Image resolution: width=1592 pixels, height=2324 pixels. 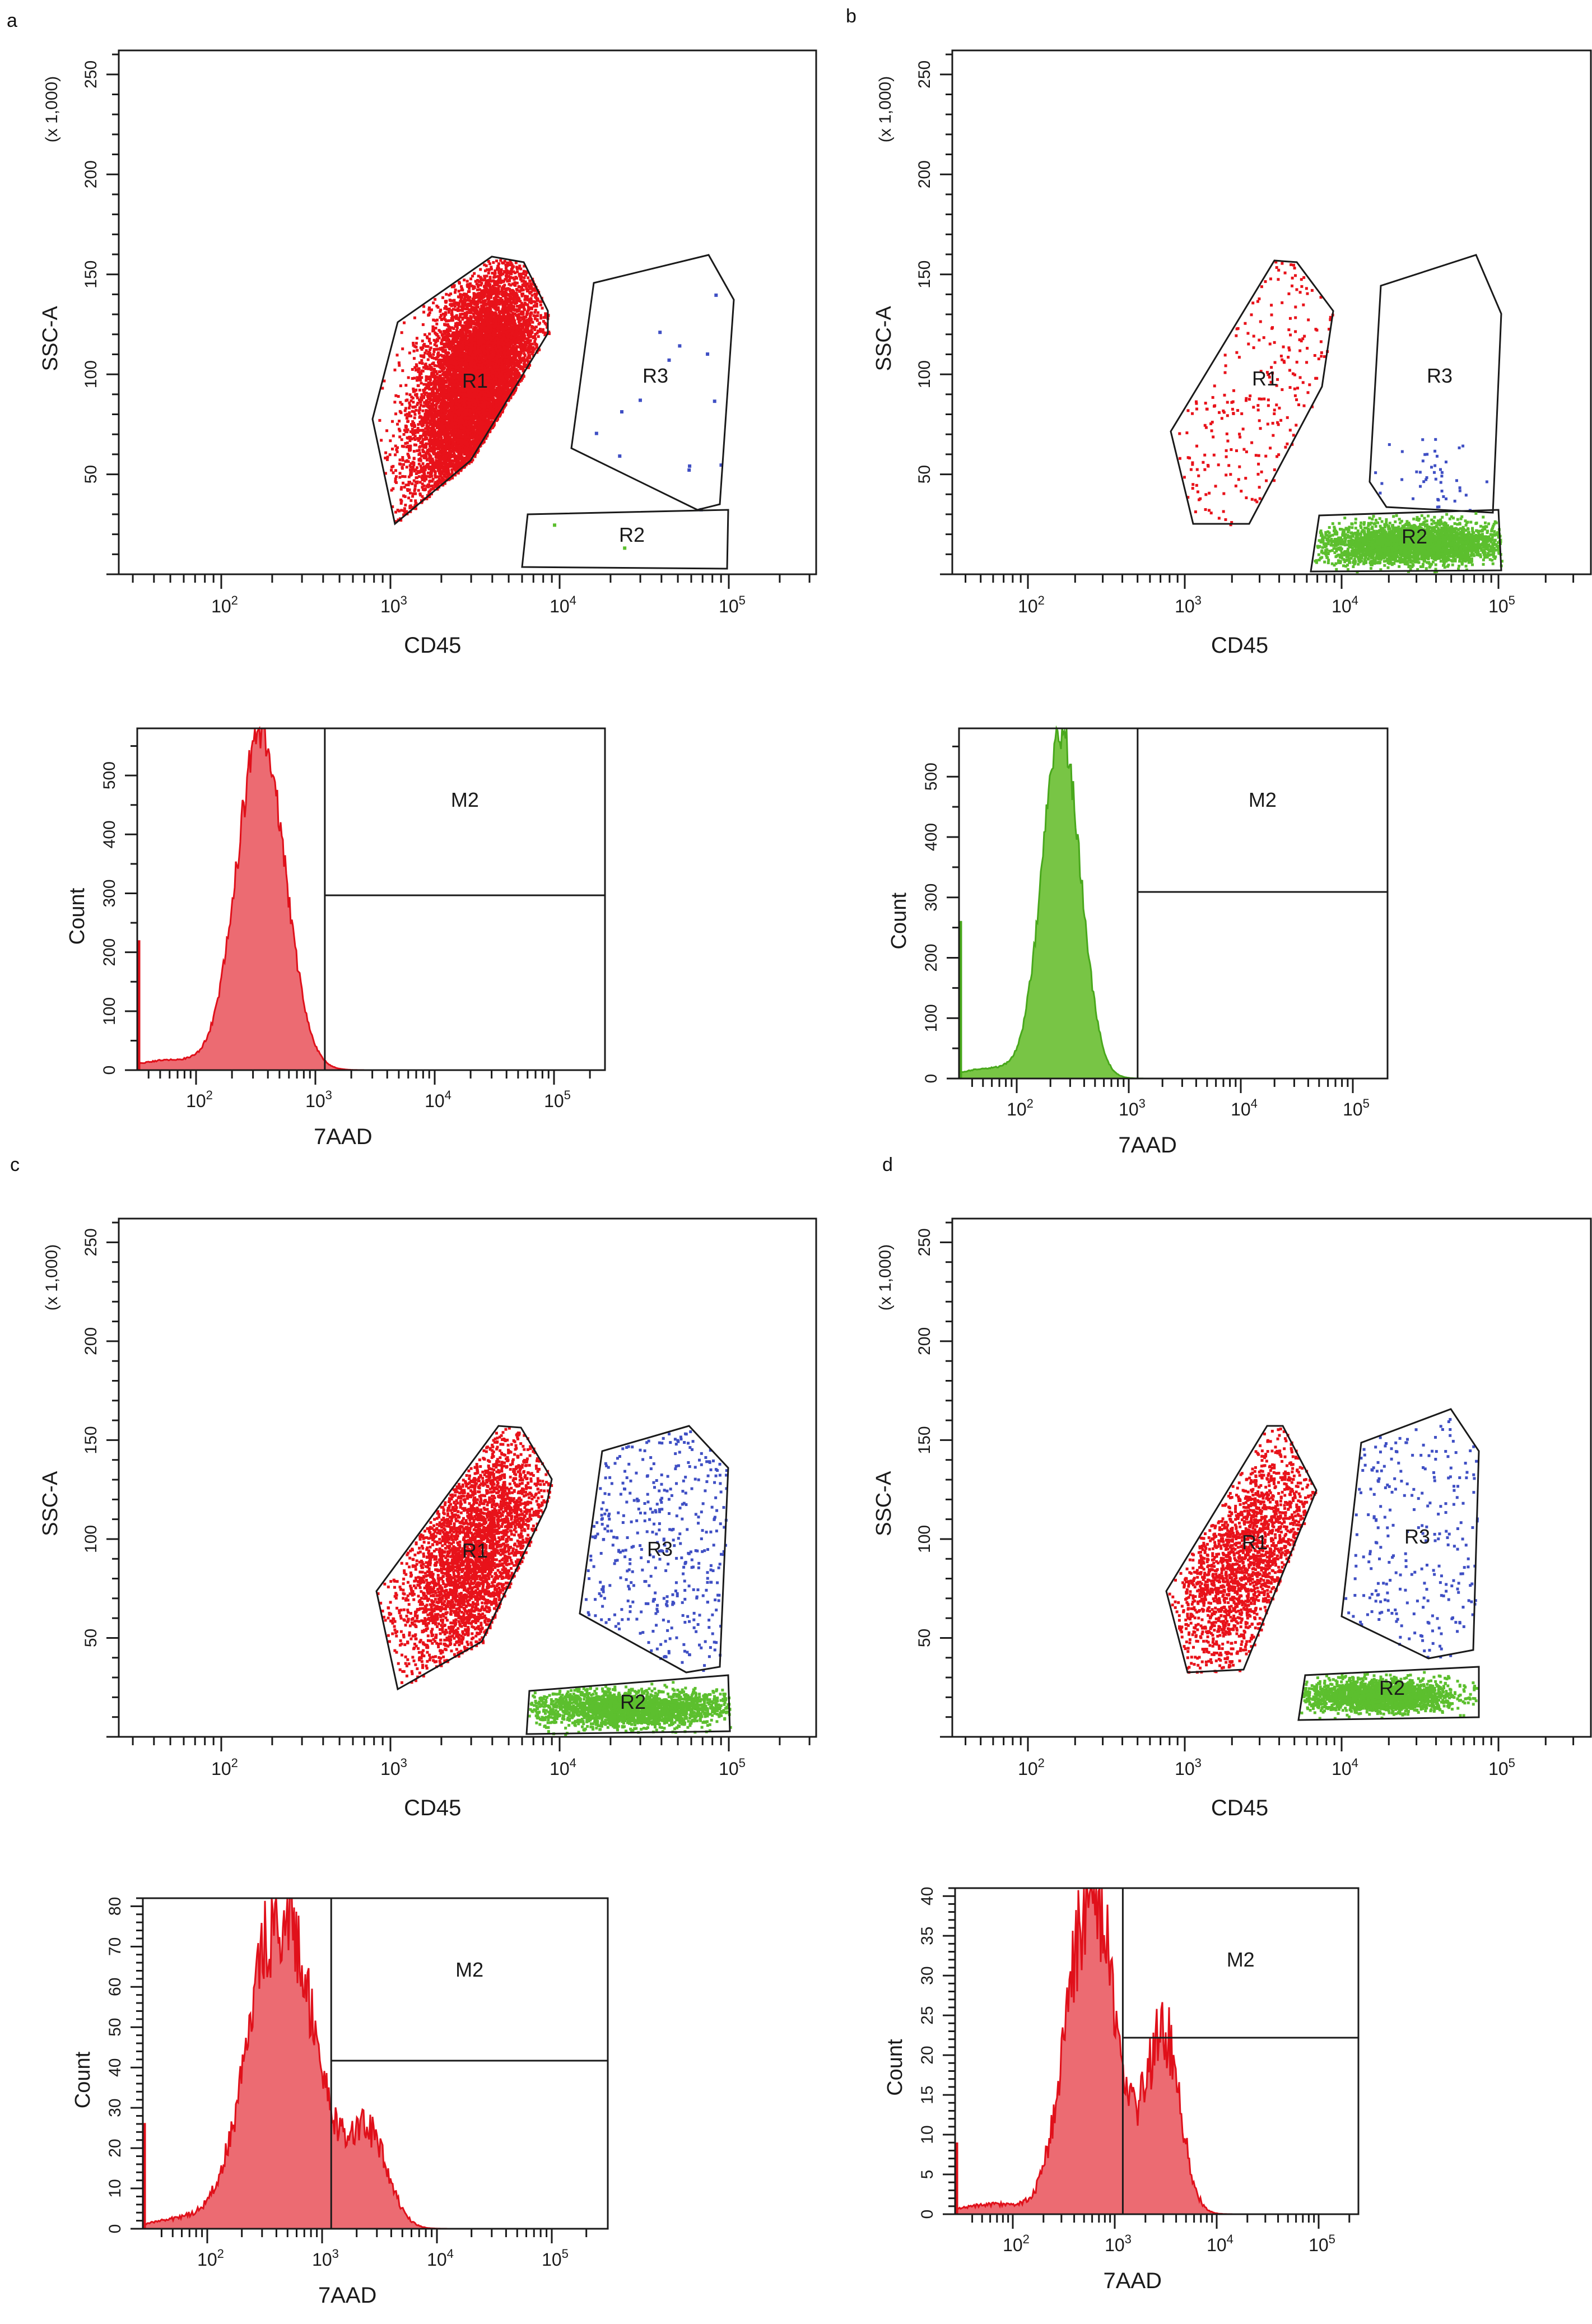 I want to click on panel-label-c: c, so click(x=15, y=1165).